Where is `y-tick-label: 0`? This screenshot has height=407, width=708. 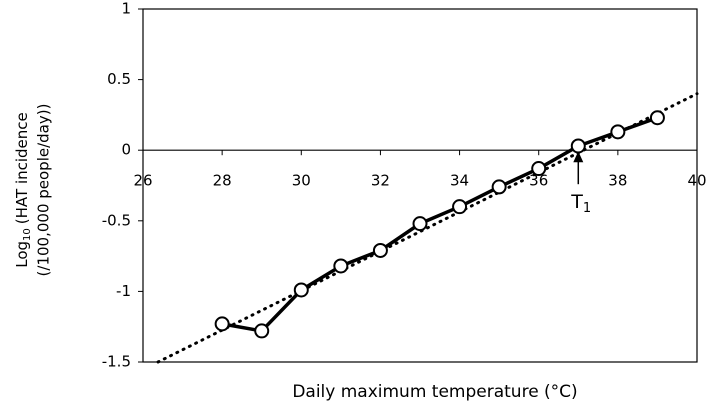
y-tick-label: 0 is located at coordinates (126, 150).